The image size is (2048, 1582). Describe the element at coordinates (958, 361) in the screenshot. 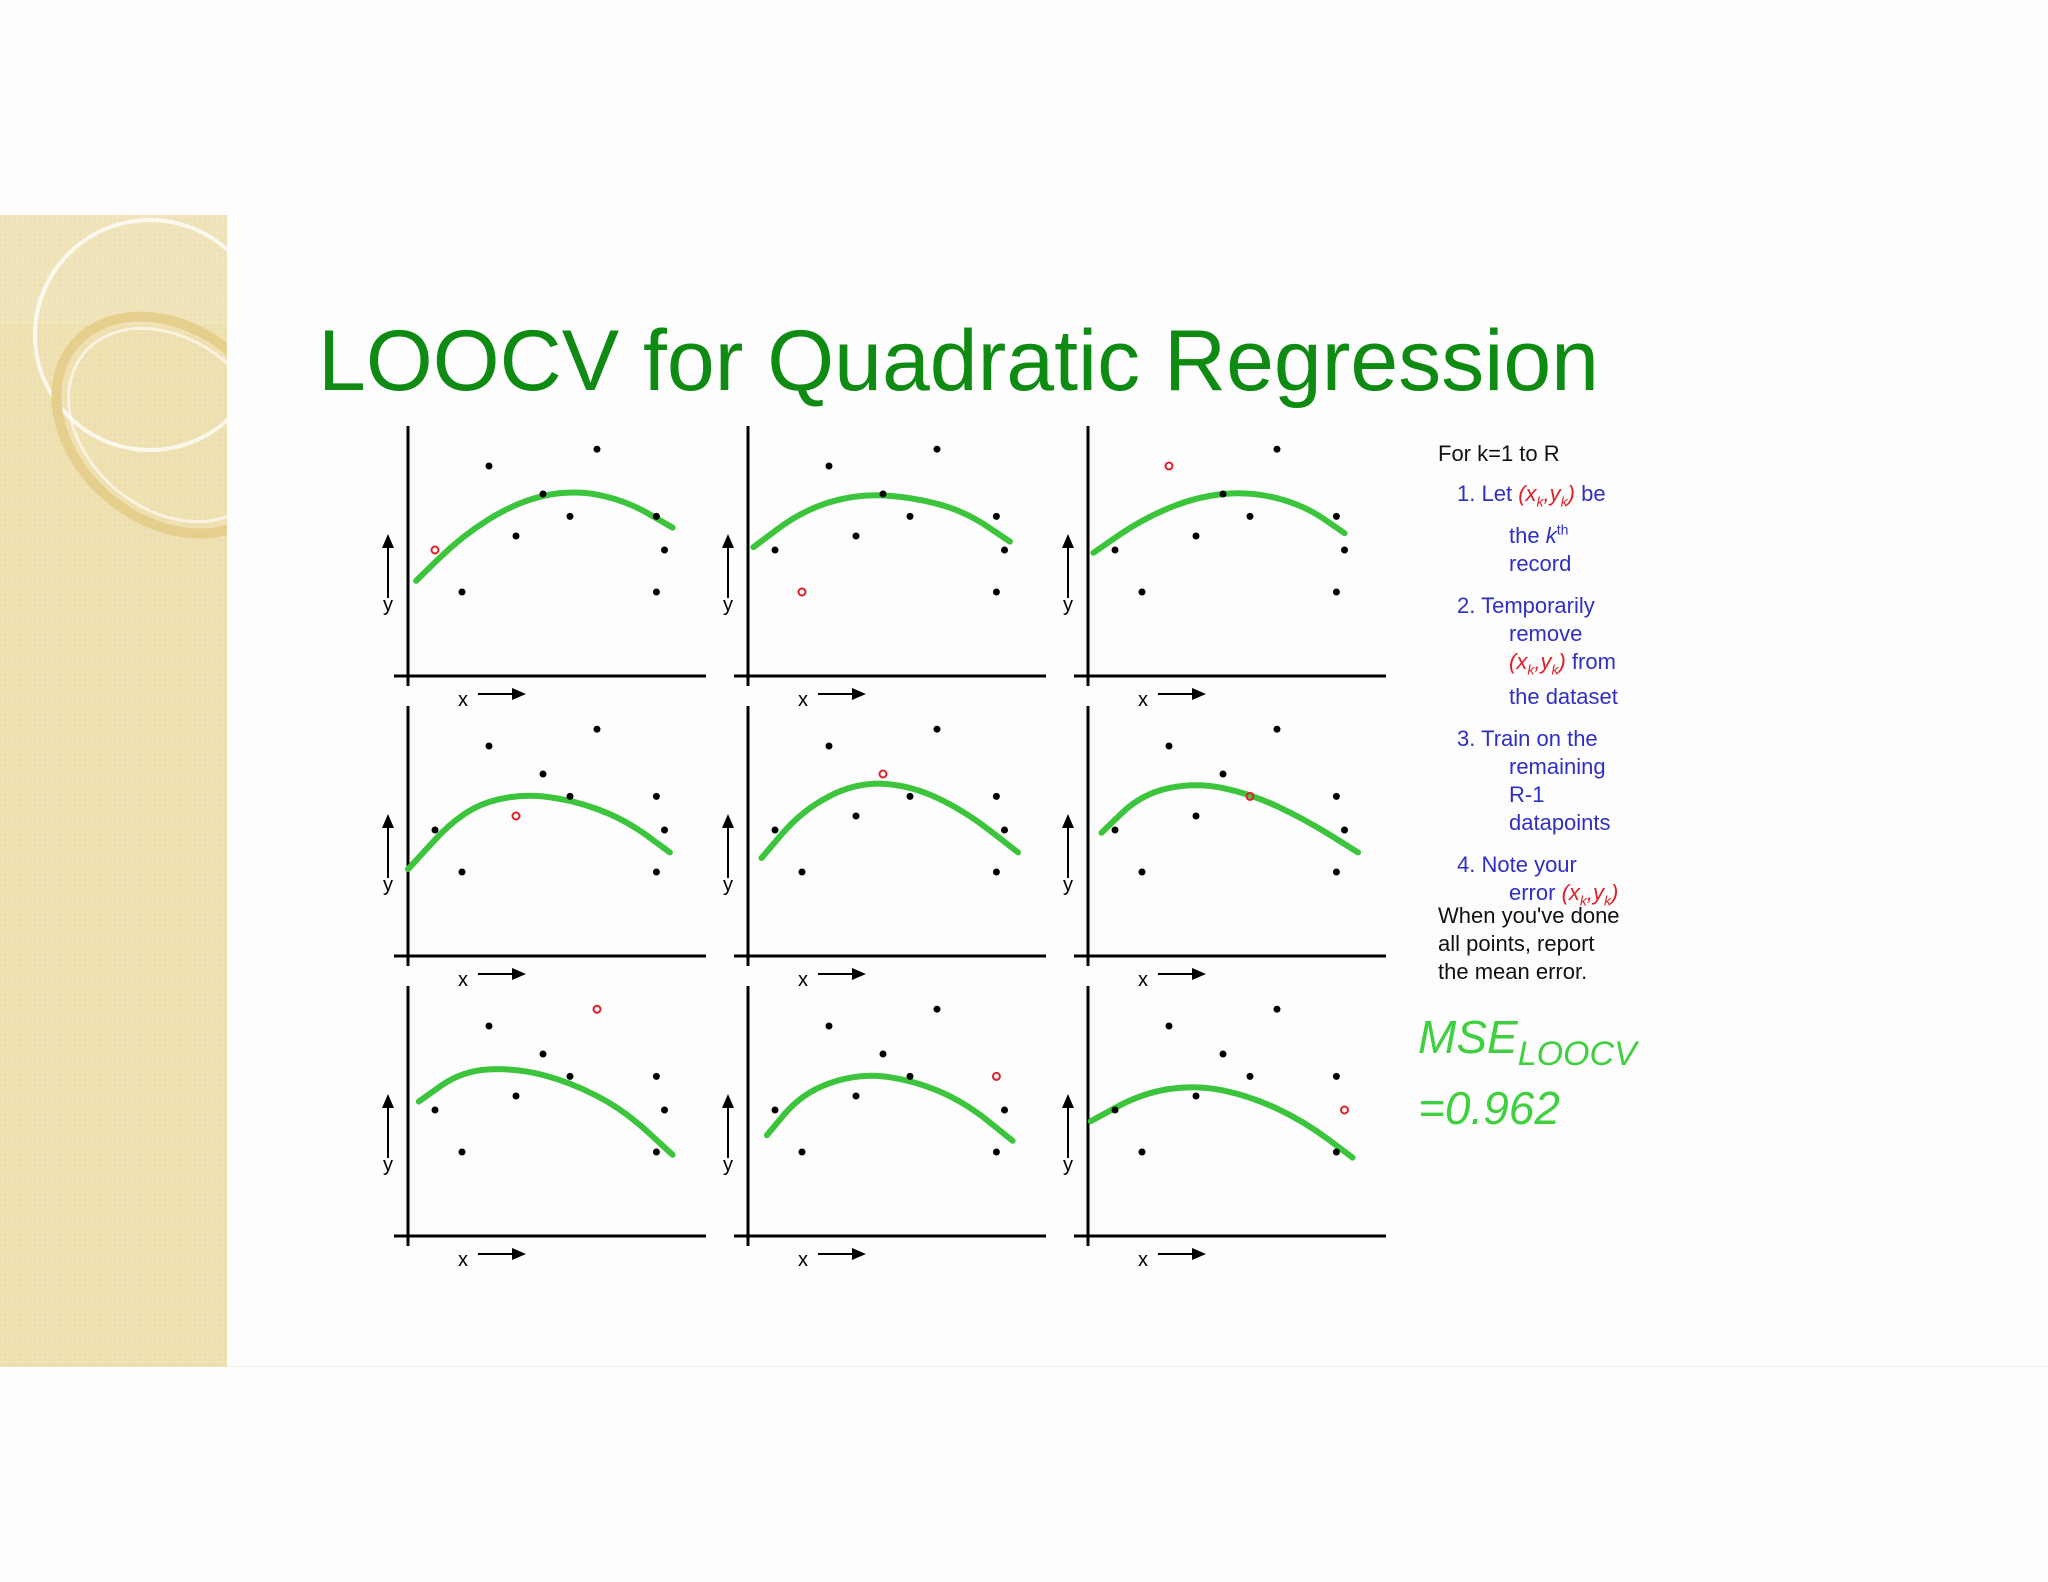

I see `slide-title: LOOCV for Quadratic Regression` at that location.